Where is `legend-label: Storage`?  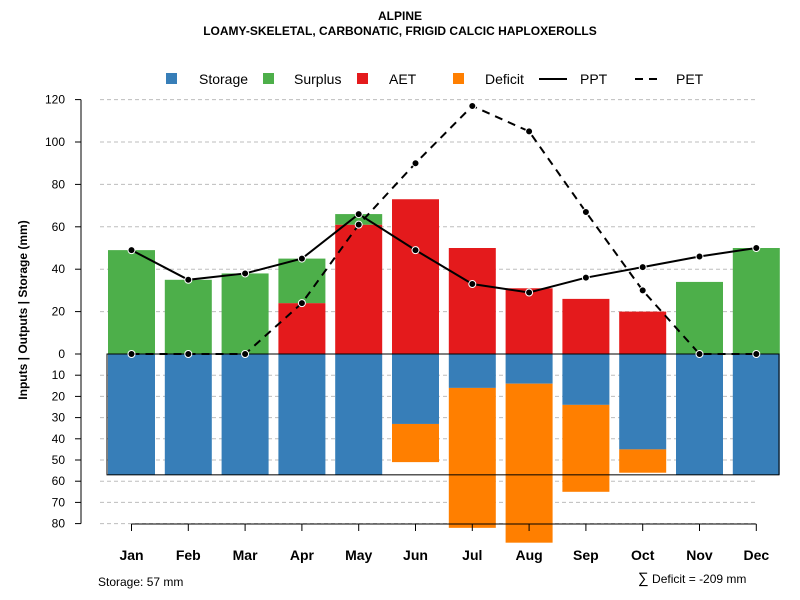
legend-label: Storage is located at coordinates (223, 79).